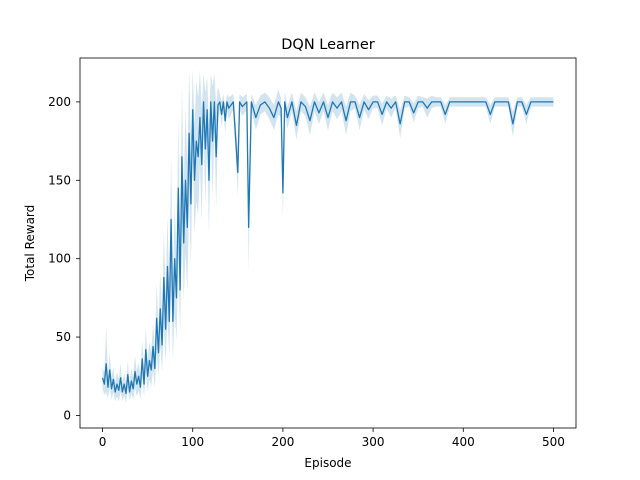 The height and width of the screenshot is (480, 640). What do you see at coordinates (103, 442) in the screenshot?
I see `x-tick-label: 0` at bounding box center [103, 442].